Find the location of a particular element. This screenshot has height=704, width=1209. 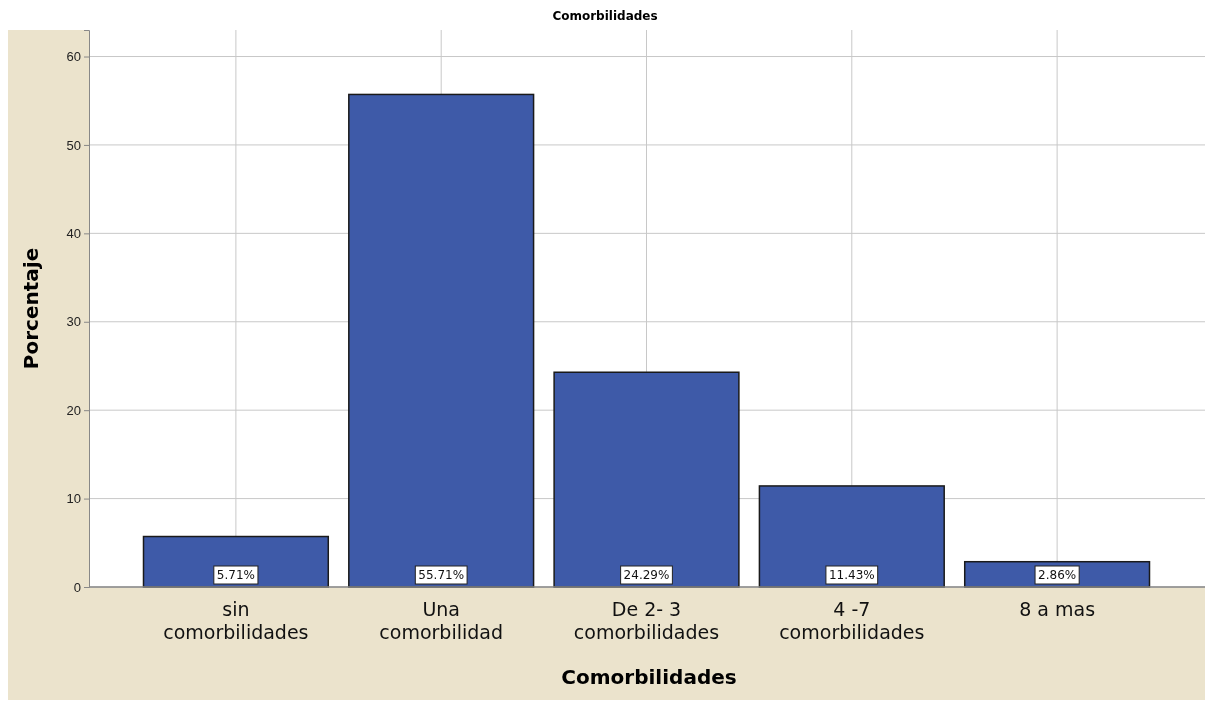

y-tick-label: 20 is located at coordinates (73, 410).